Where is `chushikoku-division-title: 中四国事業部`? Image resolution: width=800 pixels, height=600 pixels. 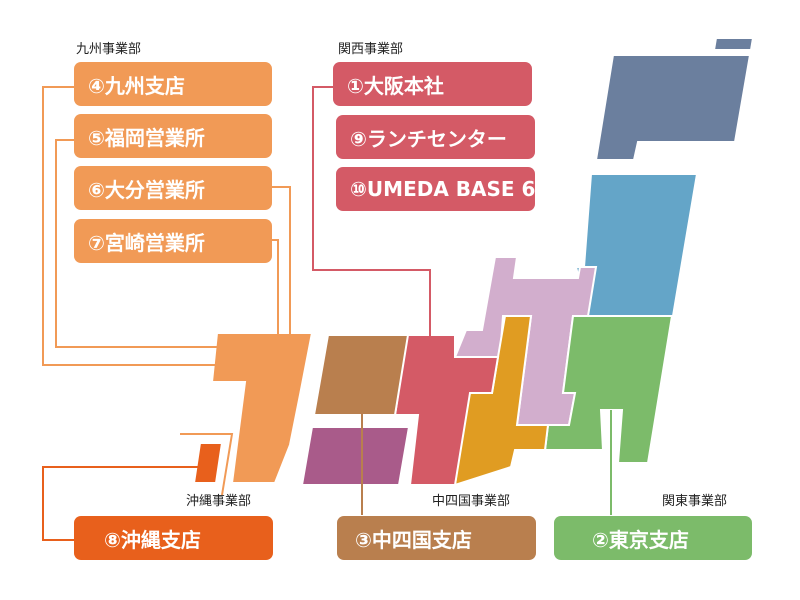 chushikoku-division-title: 中四国事業部 is located at coordinates (471, 501).